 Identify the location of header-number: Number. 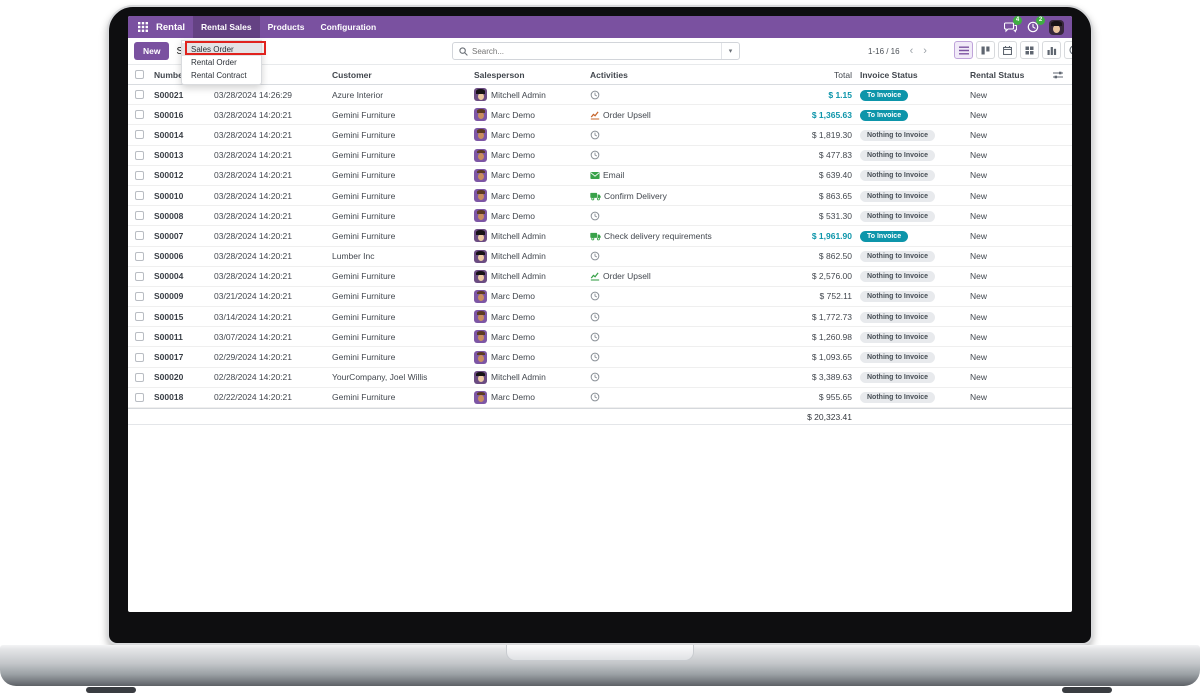
(170, 74).